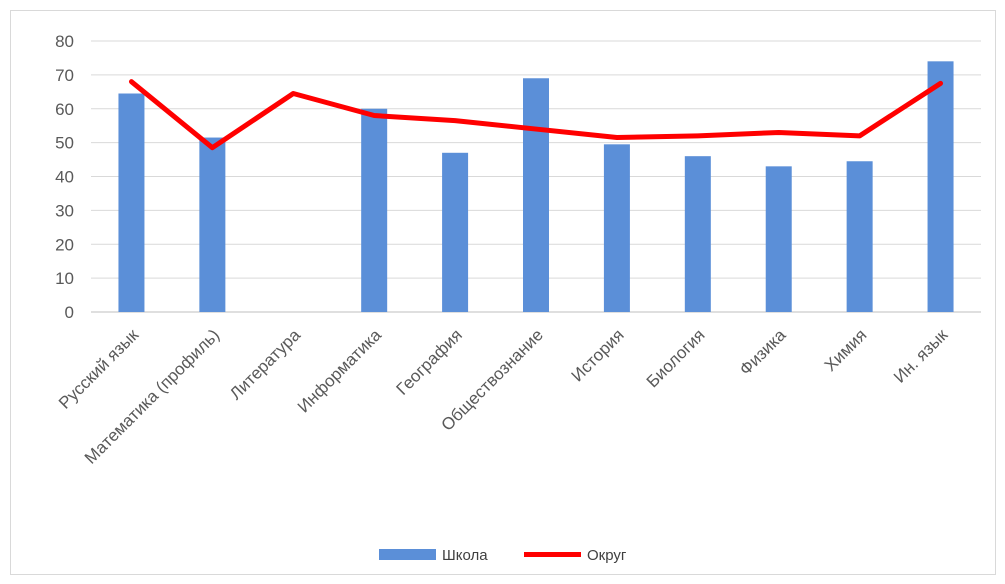  Describe the element at coordinates (64, 244) in the screenshot. I see `y-tick-label: 20` at that location.